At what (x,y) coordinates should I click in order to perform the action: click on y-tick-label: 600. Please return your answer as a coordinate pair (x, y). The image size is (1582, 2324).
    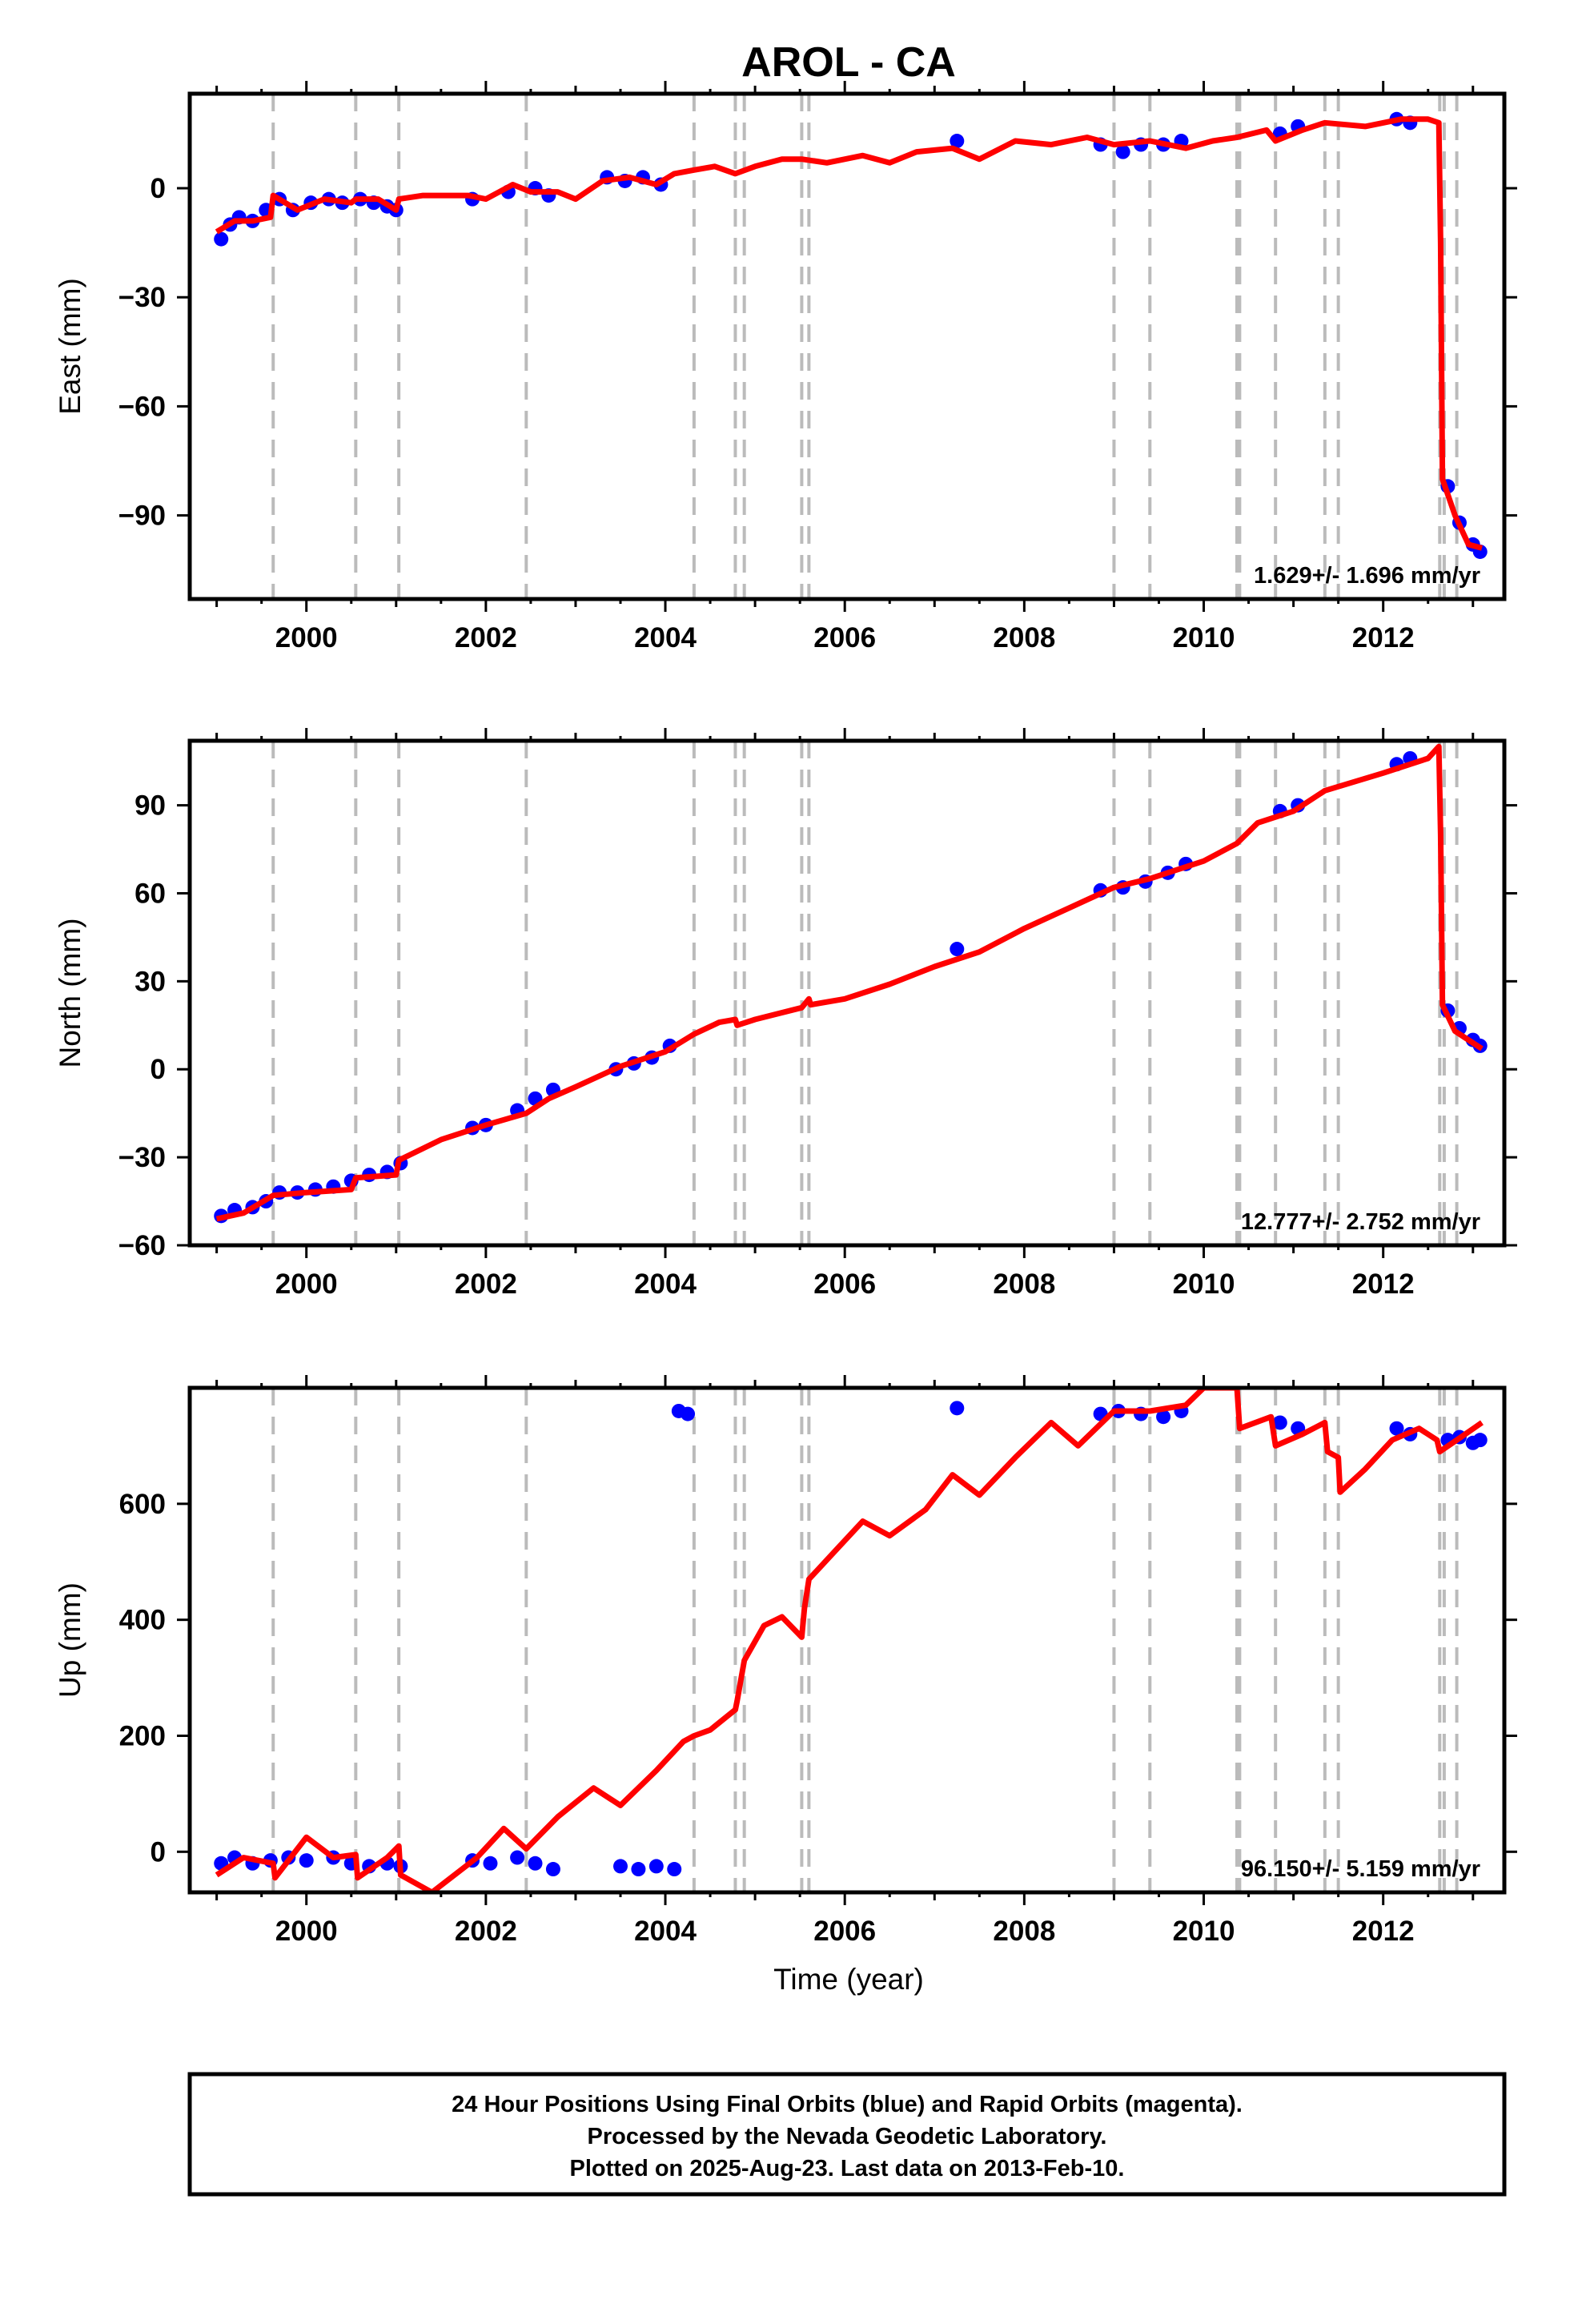
    Looking at the image, I should click on (142, 1504).